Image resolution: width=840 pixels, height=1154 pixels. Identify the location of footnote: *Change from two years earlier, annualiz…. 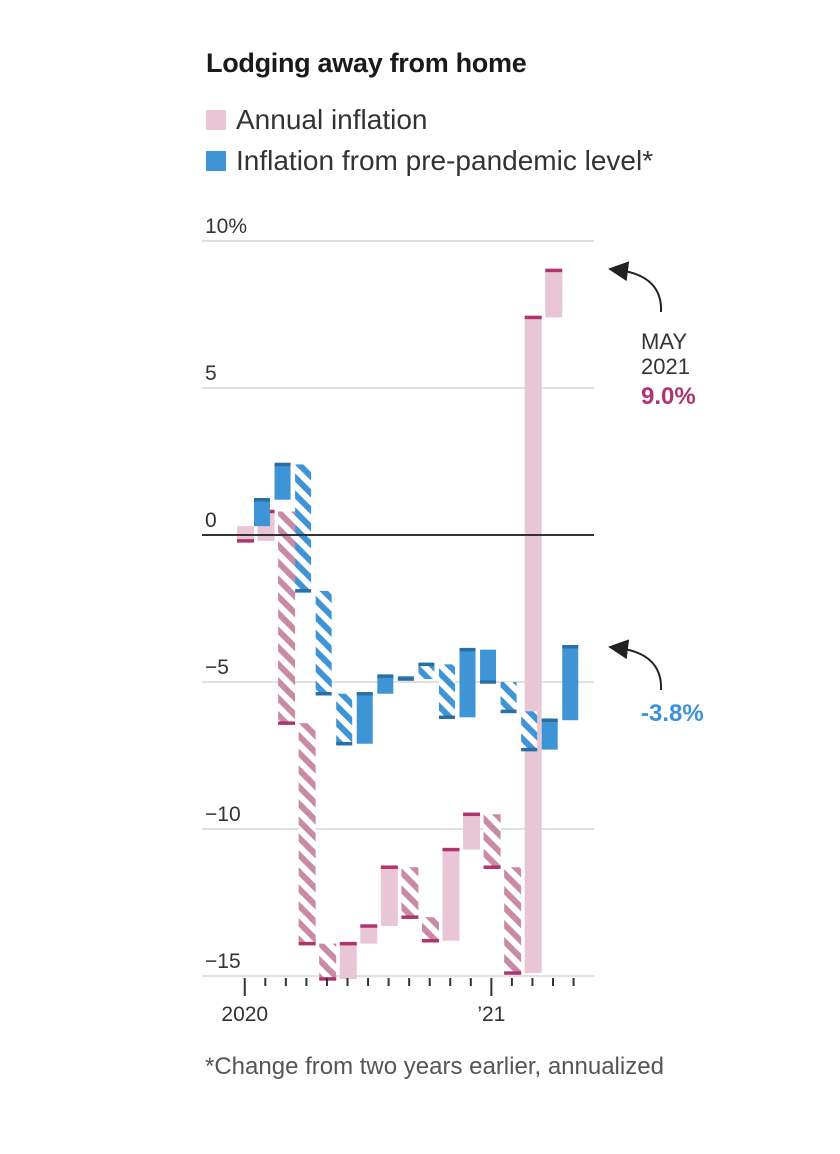
(434, 1066).